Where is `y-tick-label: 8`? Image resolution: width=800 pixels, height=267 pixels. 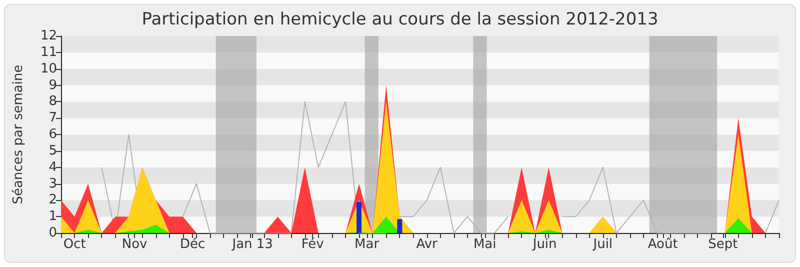
y-tick-label: 8 is located at coordinates (52, 102).